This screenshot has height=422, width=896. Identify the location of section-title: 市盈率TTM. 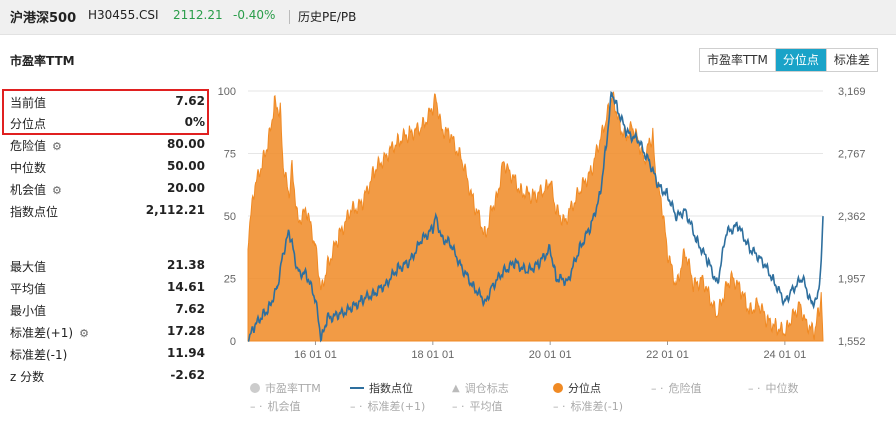
(42, 61).